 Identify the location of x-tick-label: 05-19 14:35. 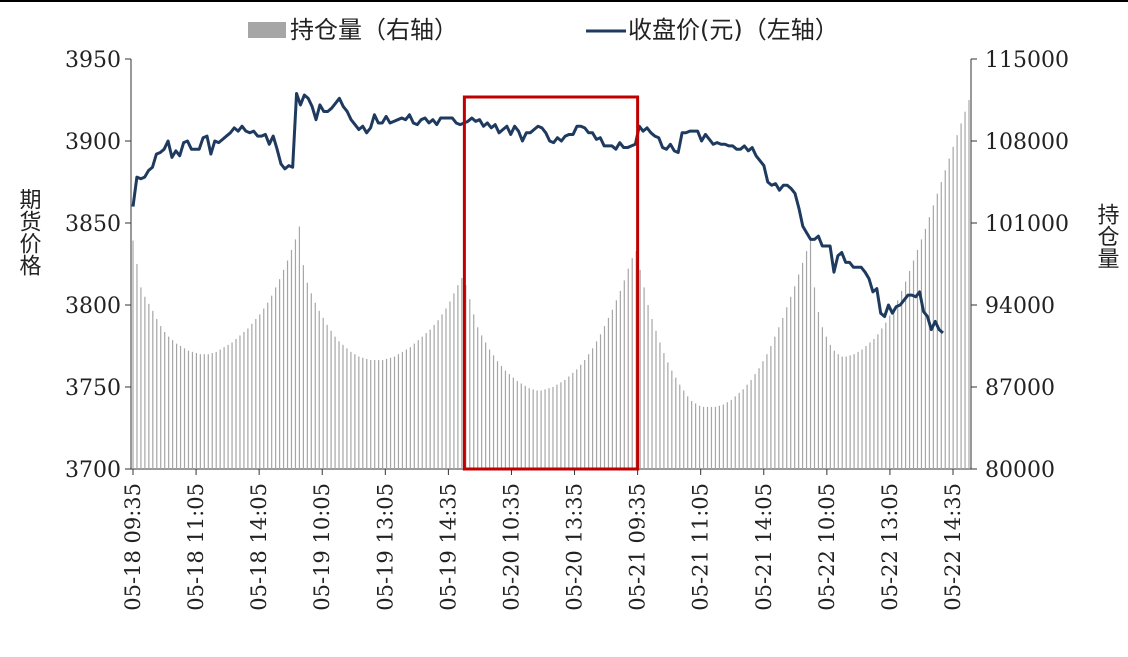
(448, 547).